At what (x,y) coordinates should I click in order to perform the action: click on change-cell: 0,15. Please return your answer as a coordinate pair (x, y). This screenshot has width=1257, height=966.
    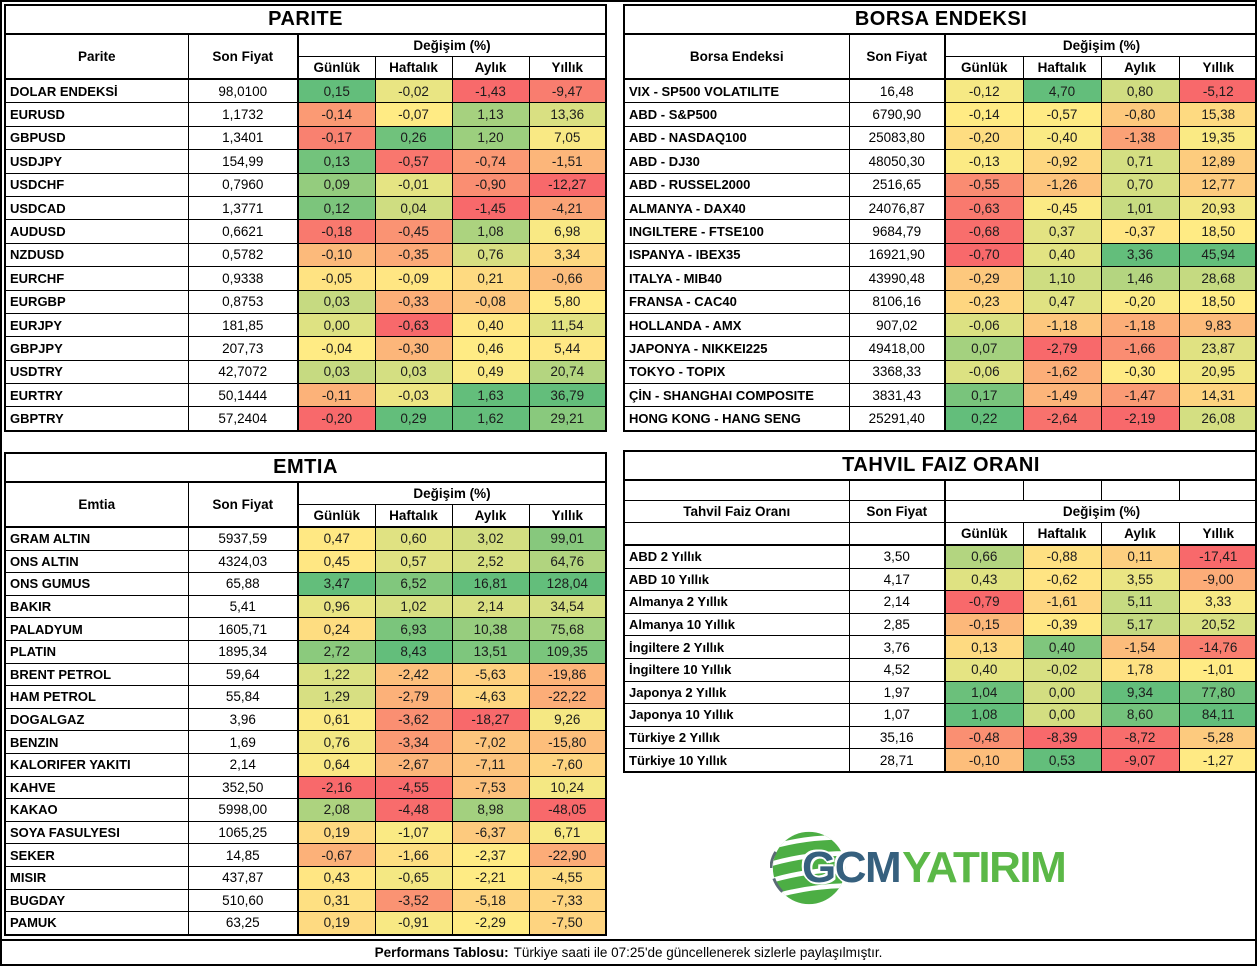
    Looking at the image, I should click on (336, 91).